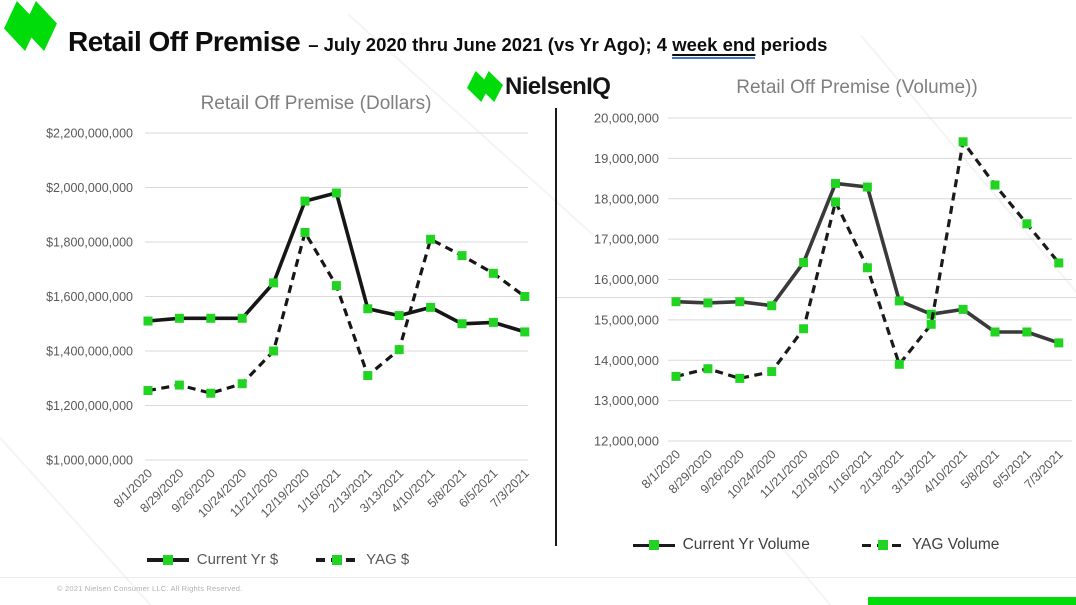 This screenshot has width=1076, height=605. Describe the element at coordinates (816, 545) in the screenshot. I see `right-chart-legend: Current Yr Volume YAG Volume` at that location.